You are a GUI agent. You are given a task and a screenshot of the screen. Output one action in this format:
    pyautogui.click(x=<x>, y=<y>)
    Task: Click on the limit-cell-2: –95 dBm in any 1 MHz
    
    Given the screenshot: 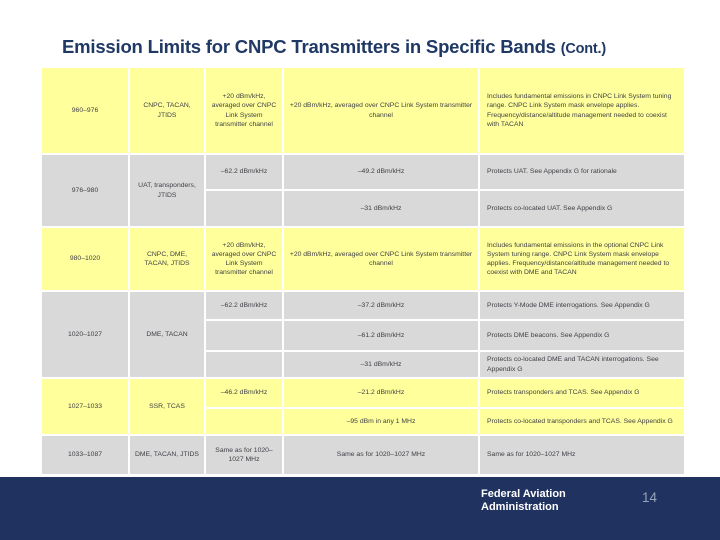 What is the action you would take?
    pyautogui.click(x=381, y=421)
    